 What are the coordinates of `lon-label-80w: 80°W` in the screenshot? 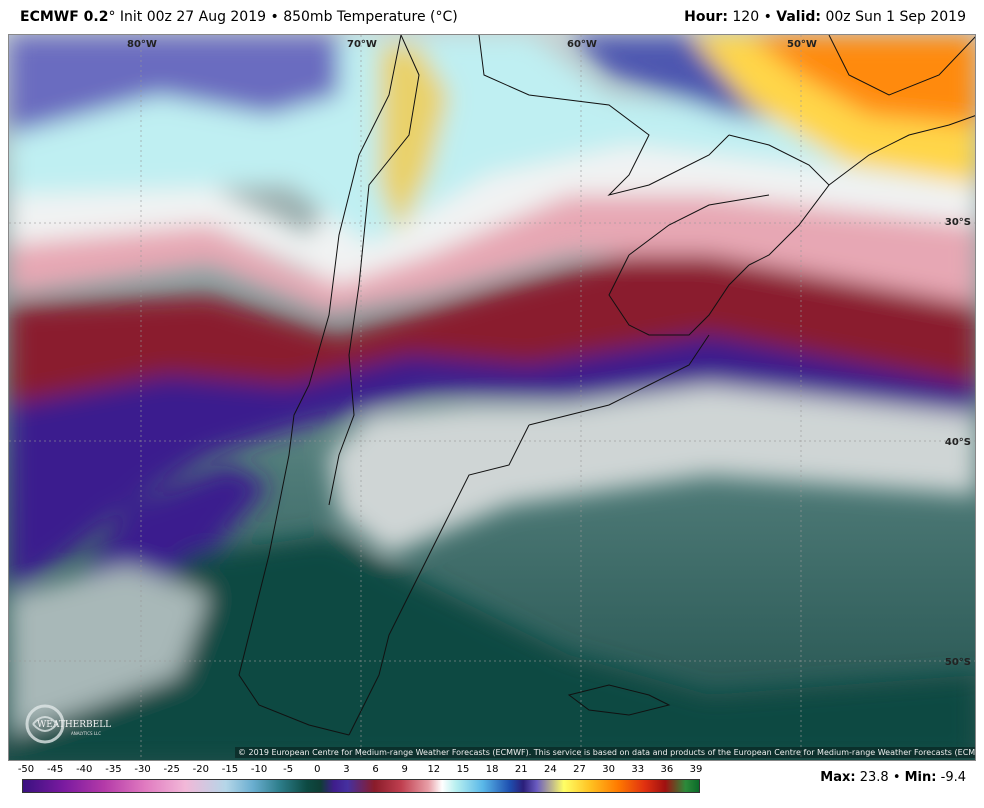 It's located at (142, 44).